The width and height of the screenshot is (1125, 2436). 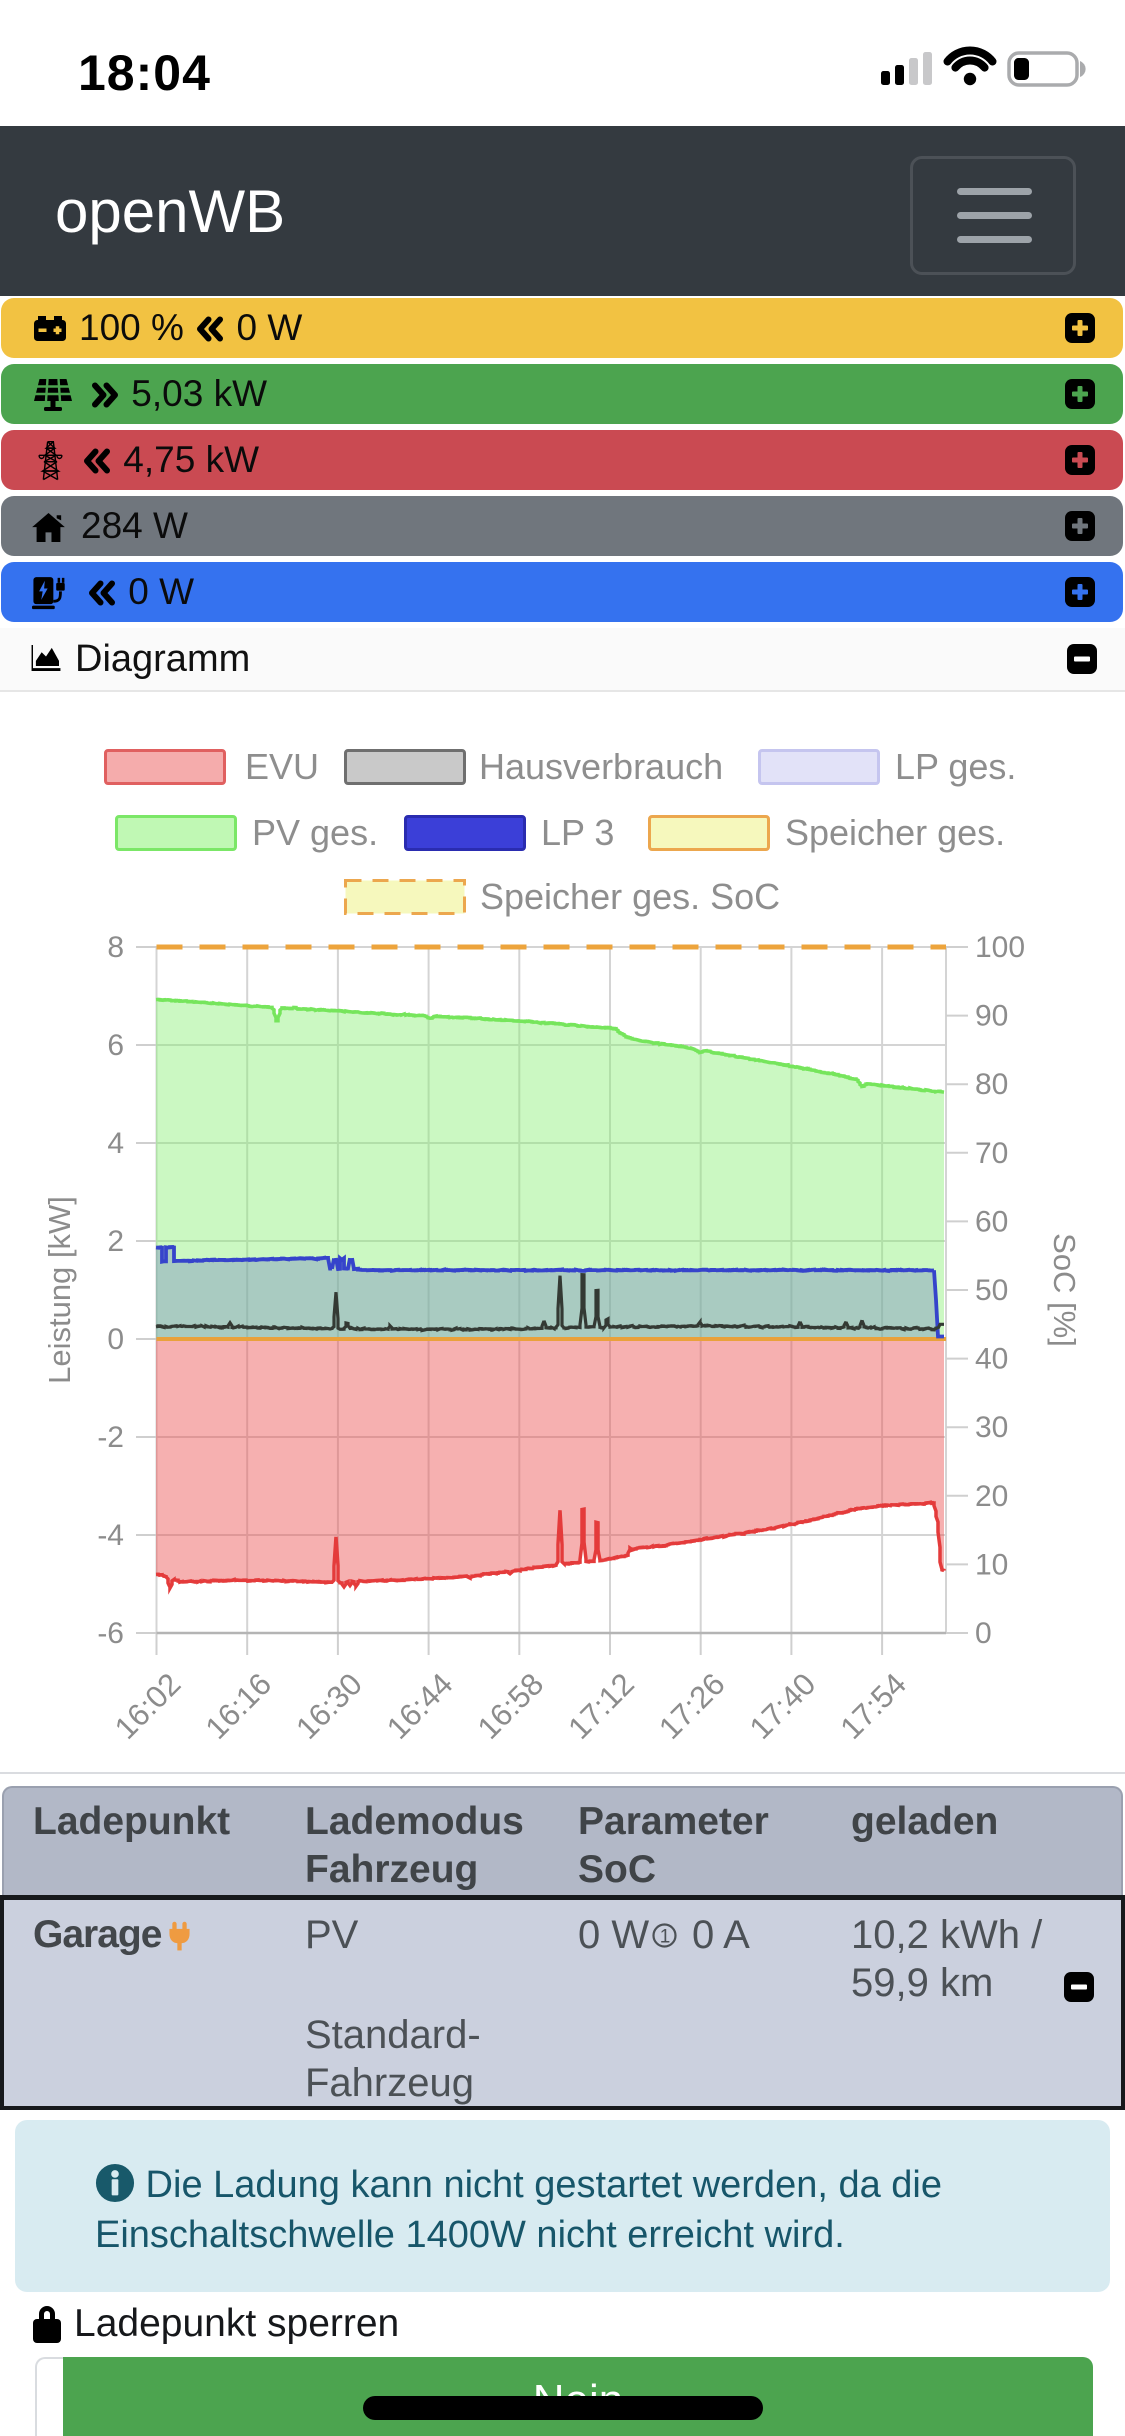 I want to click on svg-text: Leistung [kW], so click(x=59, y=1290).